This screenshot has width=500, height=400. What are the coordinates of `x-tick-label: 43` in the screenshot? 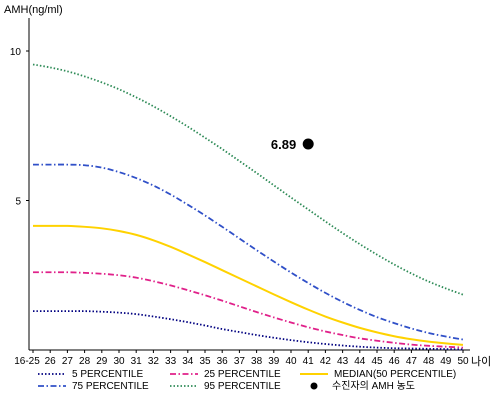 It's located at (343, 361).